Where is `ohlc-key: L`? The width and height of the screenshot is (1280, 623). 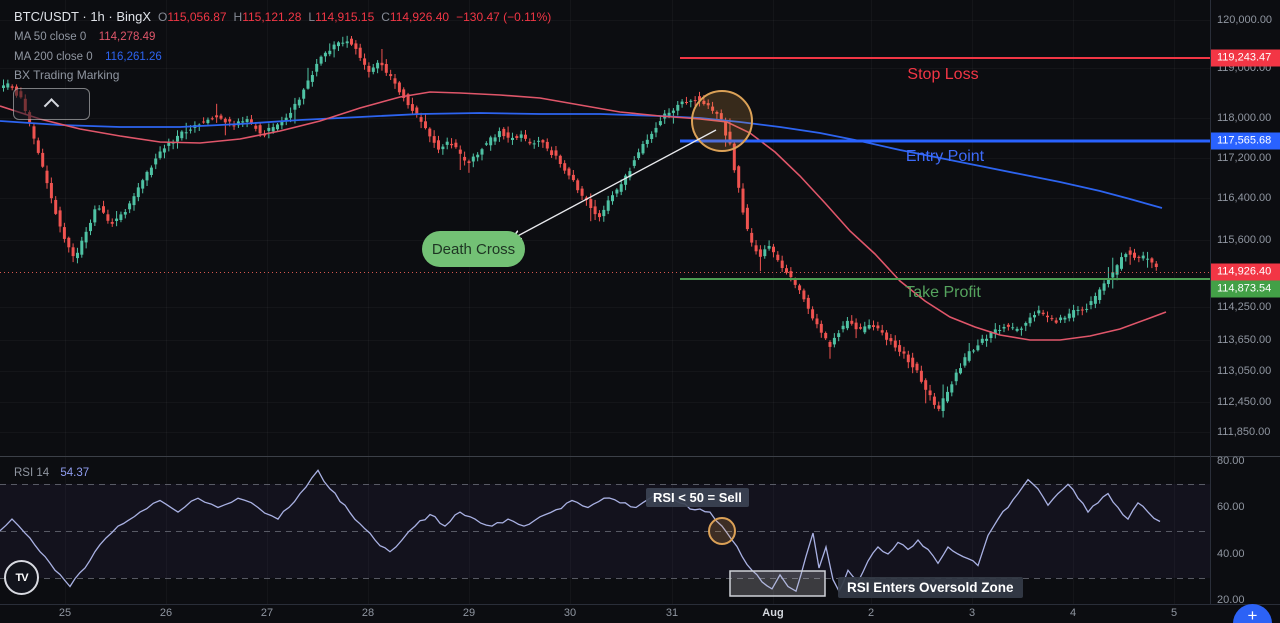
ohlc-key: L is located at coordinates (312, 17).